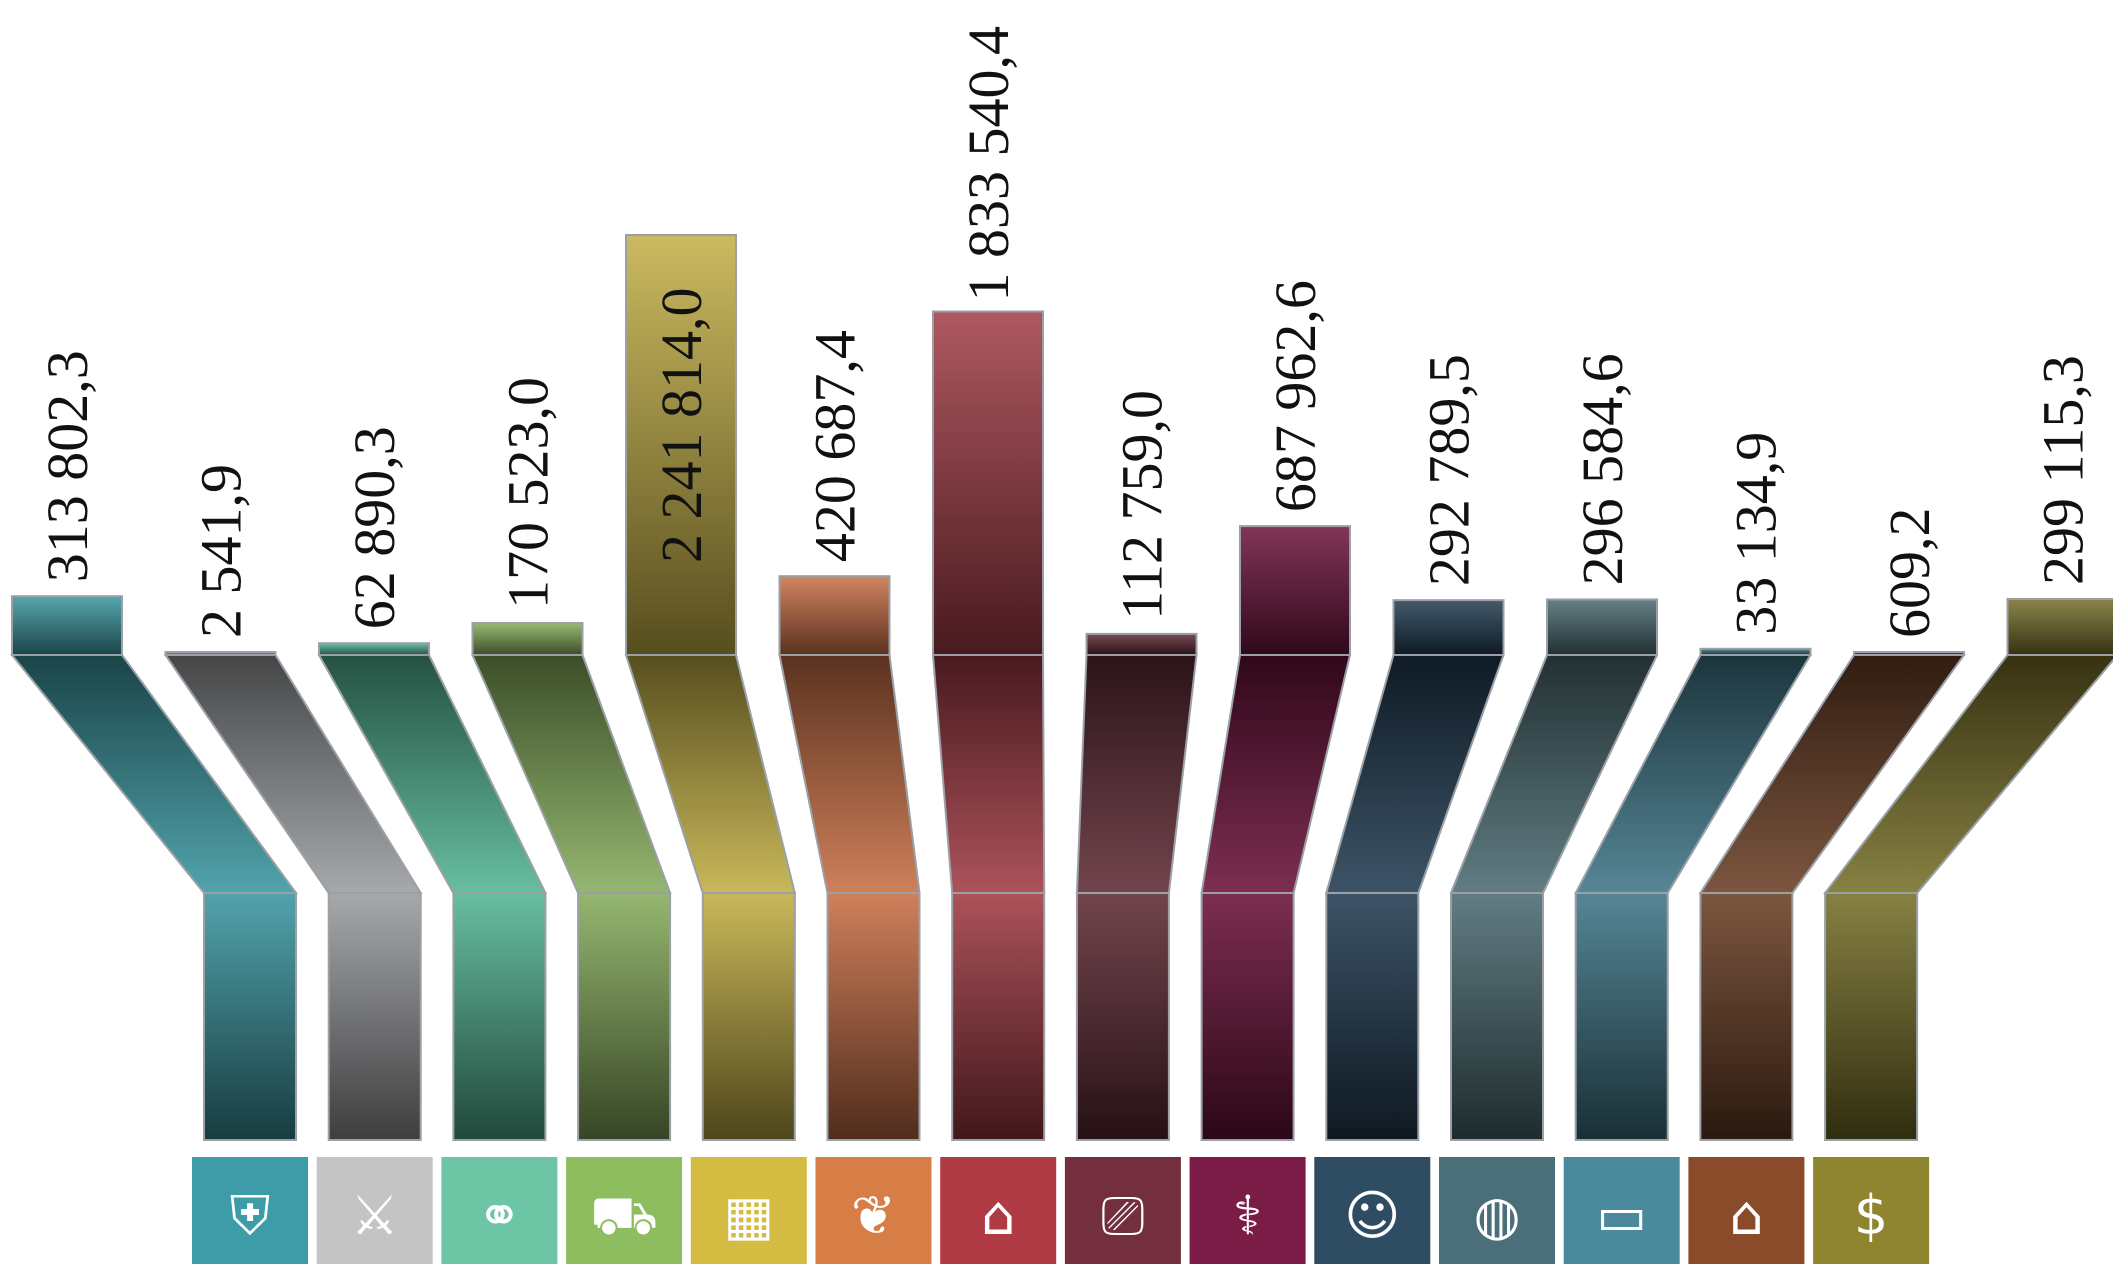  I want to click on leaf-icon: ❦, so click(873, 1210).